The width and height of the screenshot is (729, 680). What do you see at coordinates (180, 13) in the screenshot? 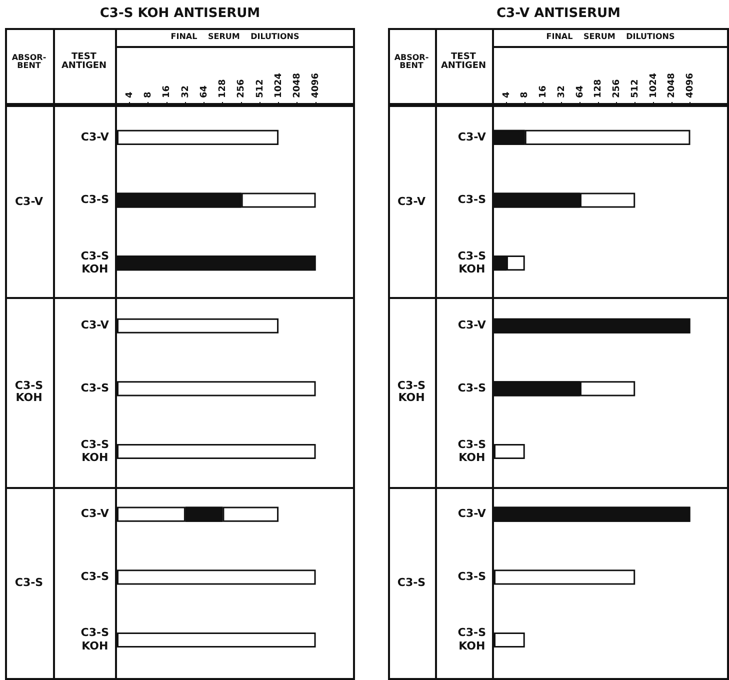
I see `chart-title: C3-S KOH ANTISERUM` at bounding box center [180, 13].